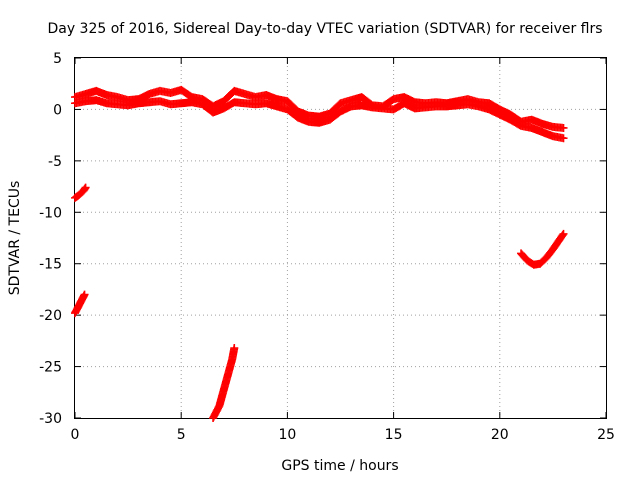 This screenshot has height=480, width=640. I want to click on x-tick-label: 0, so click(75, 435).